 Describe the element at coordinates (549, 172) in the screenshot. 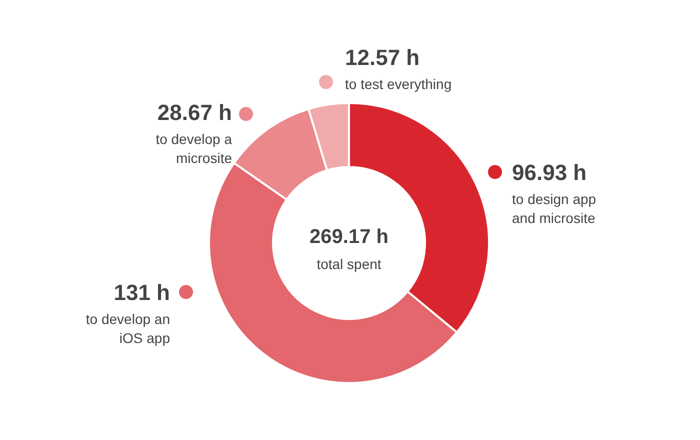

I see `data-label: 96.93 h` at that location.